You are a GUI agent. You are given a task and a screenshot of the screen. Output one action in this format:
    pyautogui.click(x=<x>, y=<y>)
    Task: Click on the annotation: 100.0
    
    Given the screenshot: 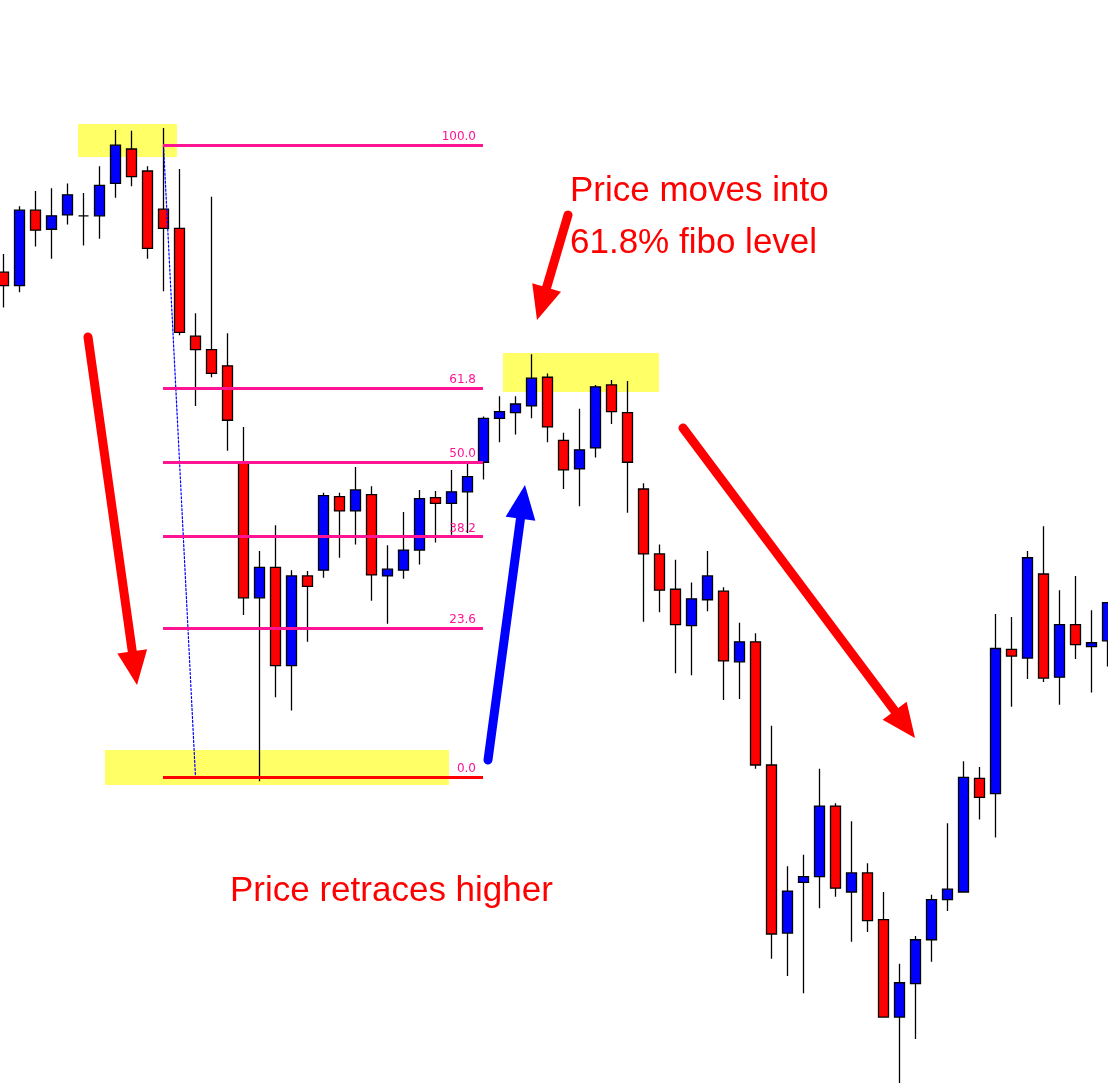 What is the action you would take?
    pyautogui.click(x=458, y=136)
    